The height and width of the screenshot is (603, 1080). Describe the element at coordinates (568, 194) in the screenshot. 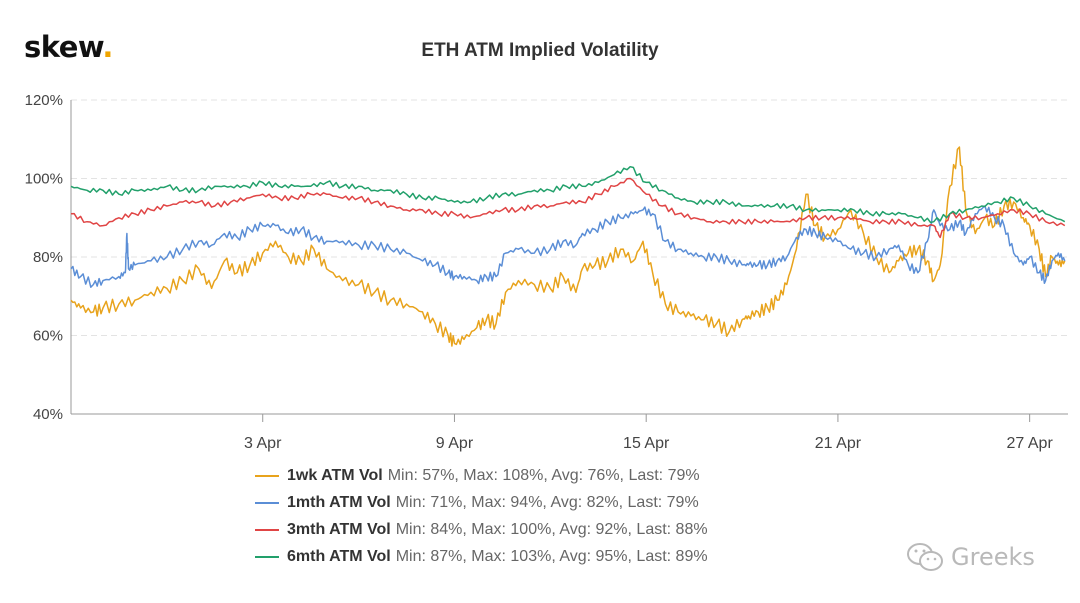

I see `series-line-6mth-atm-vol` at that location.